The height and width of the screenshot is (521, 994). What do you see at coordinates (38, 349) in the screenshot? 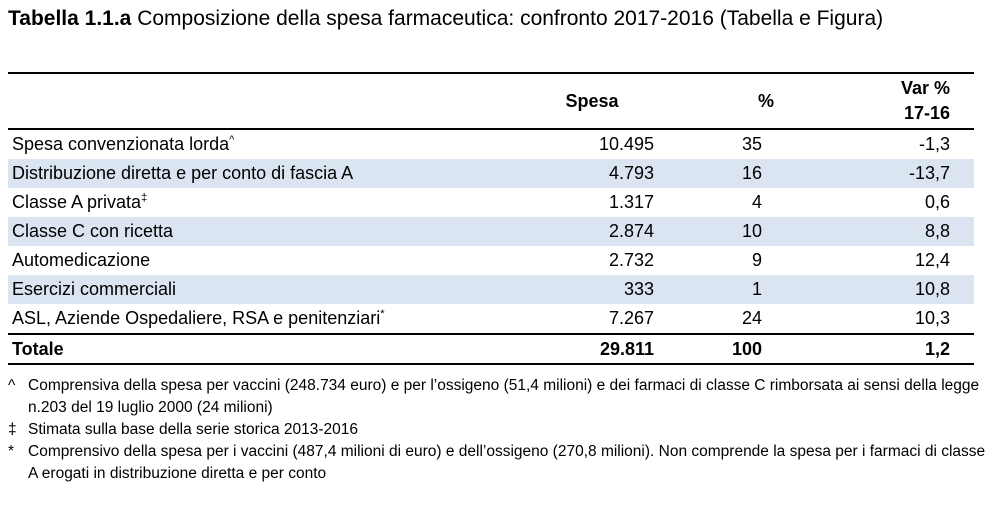
I see `total-label: Totale` at bounding box center [38, 349].